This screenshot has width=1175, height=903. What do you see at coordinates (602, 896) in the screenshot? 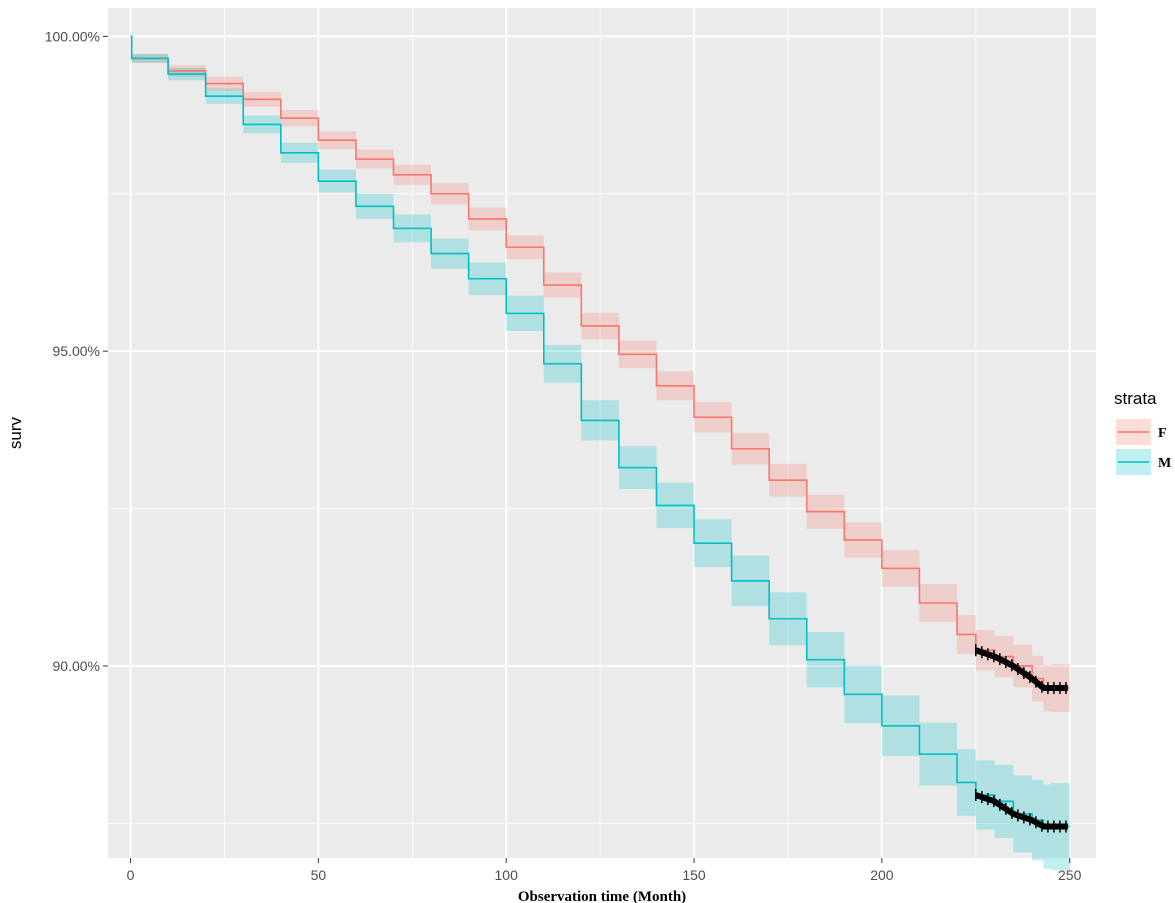
I see `x-axis-title: Observation time (Month)` at bounding box center [602, 896].